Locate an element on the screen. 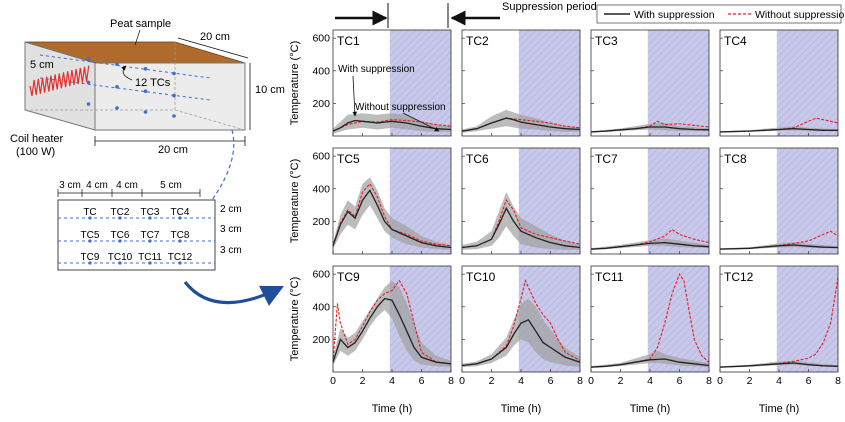  panel-tc7: TC7 is located at coordinates (650, 201).